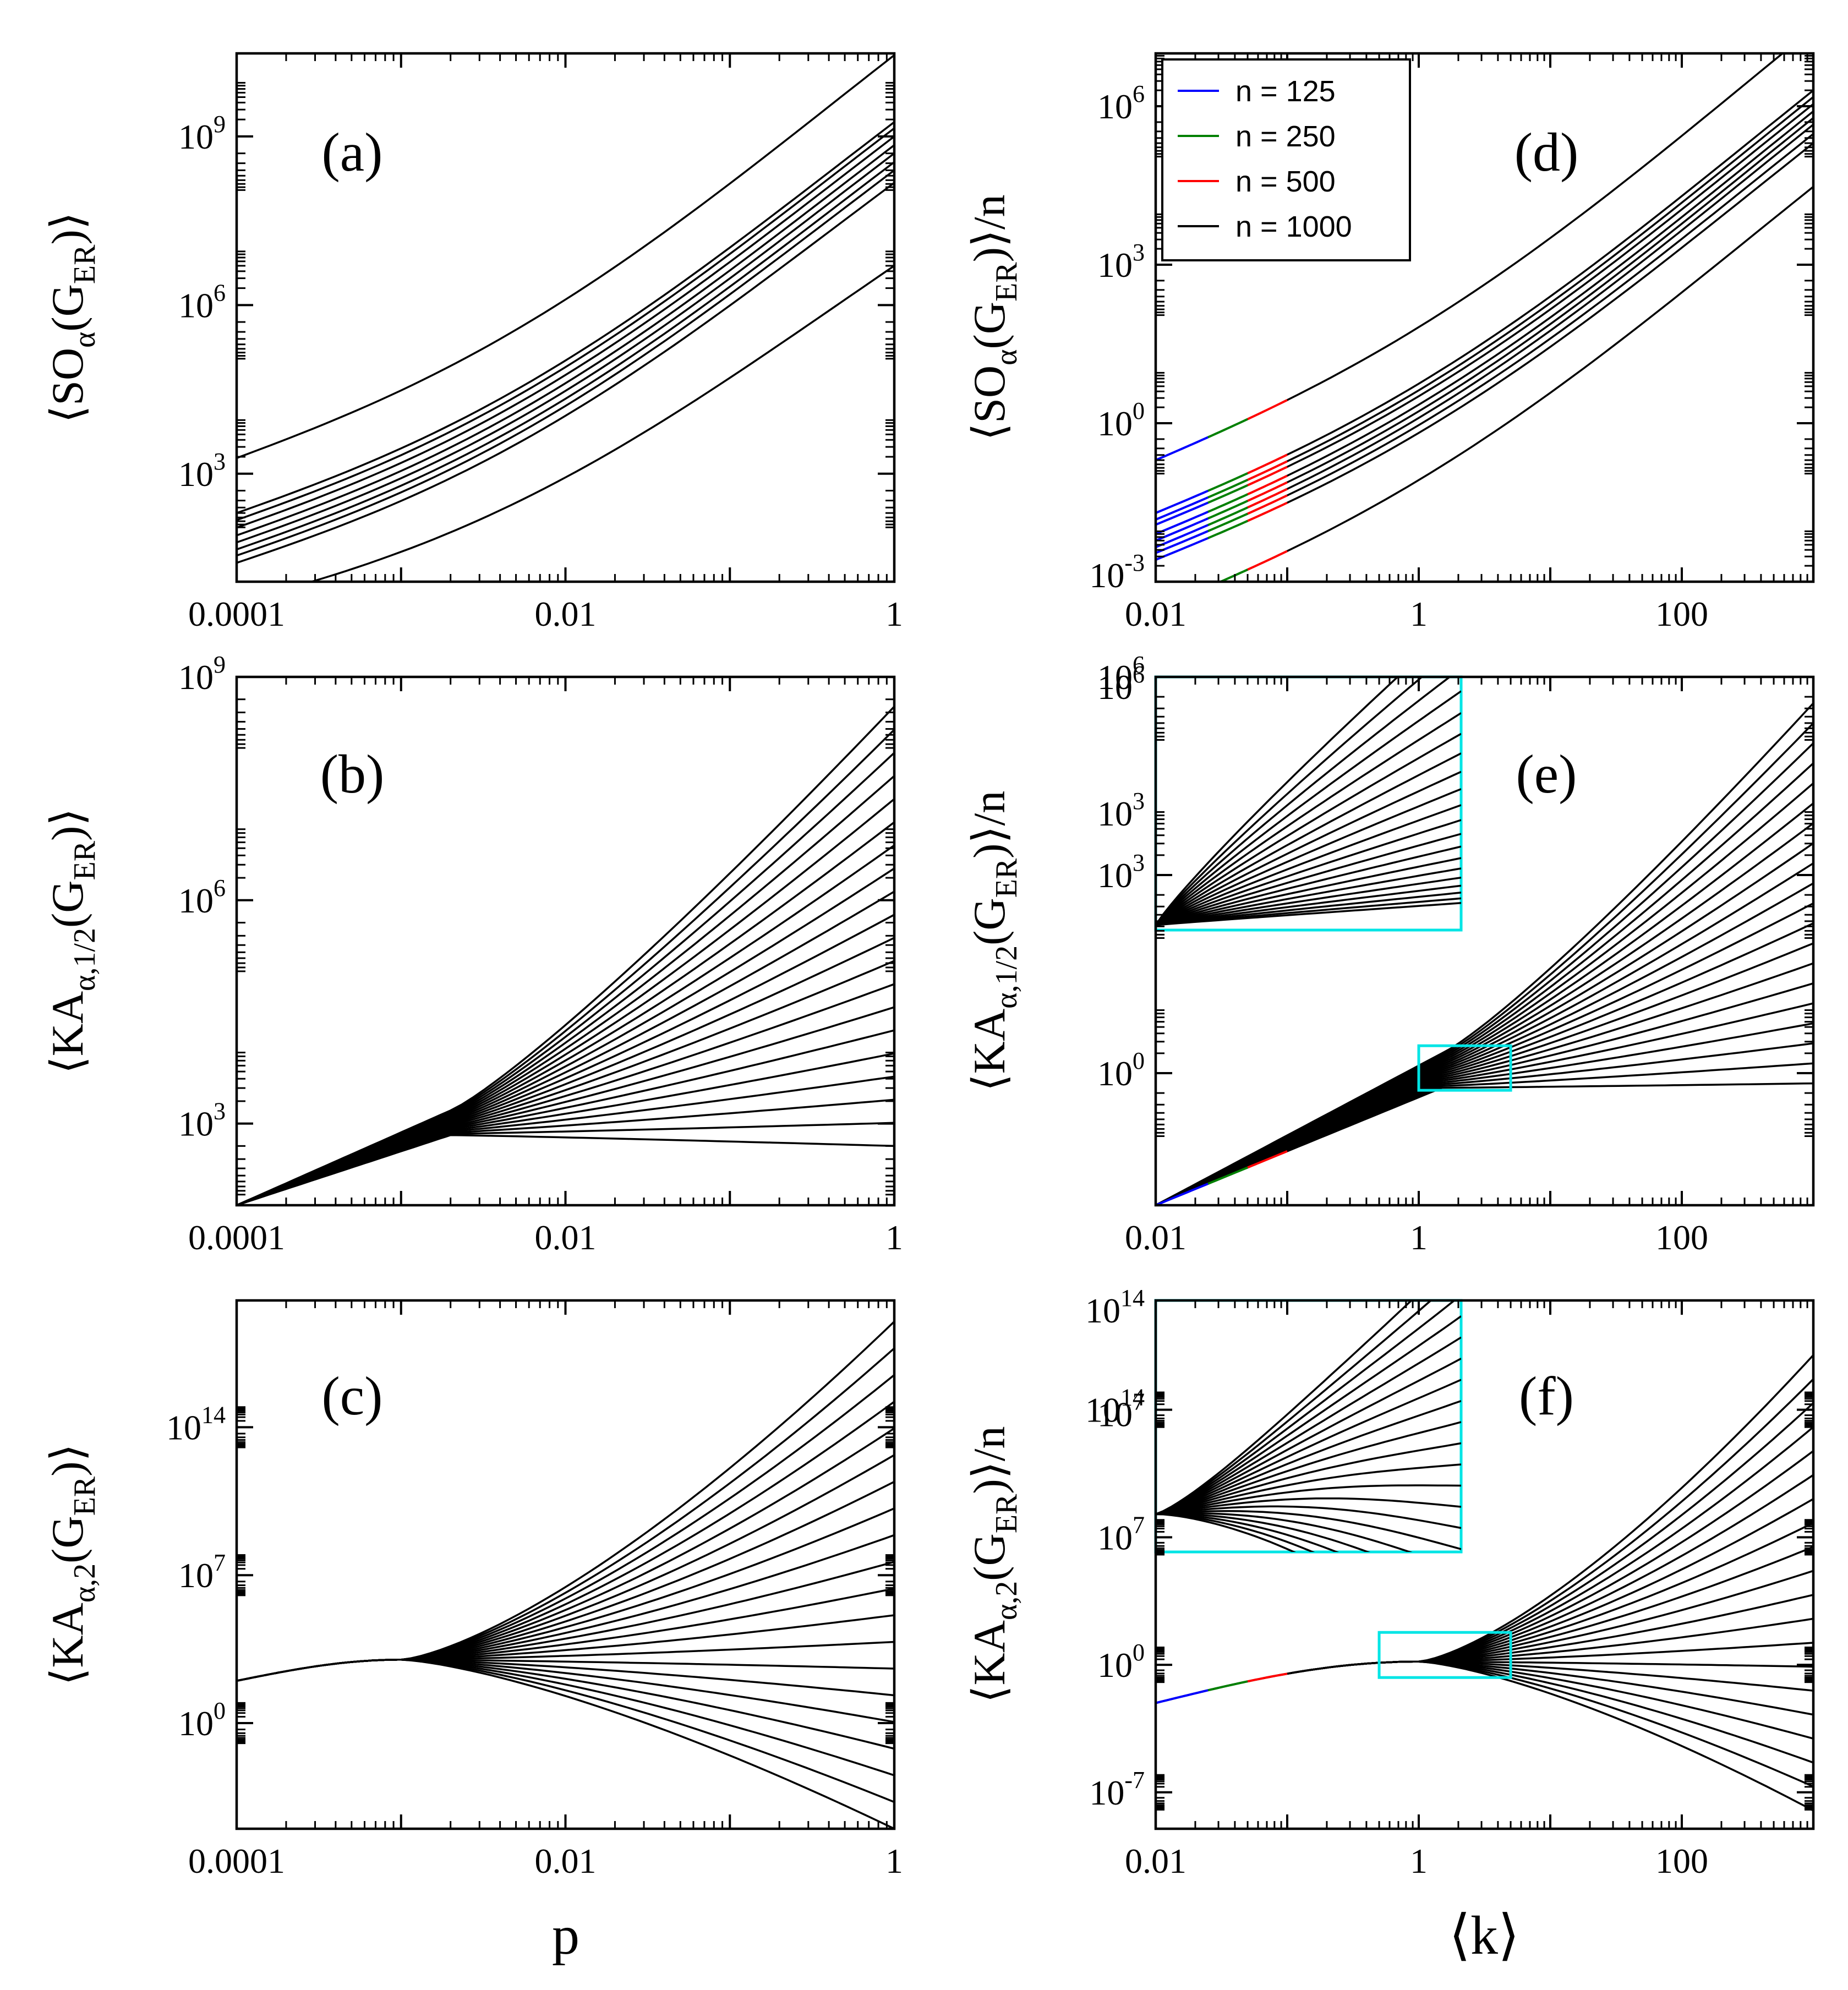  Describe the element at coordinates (565, 1935) in the screenshot. I see `x-axis-label-left: p` at that location.